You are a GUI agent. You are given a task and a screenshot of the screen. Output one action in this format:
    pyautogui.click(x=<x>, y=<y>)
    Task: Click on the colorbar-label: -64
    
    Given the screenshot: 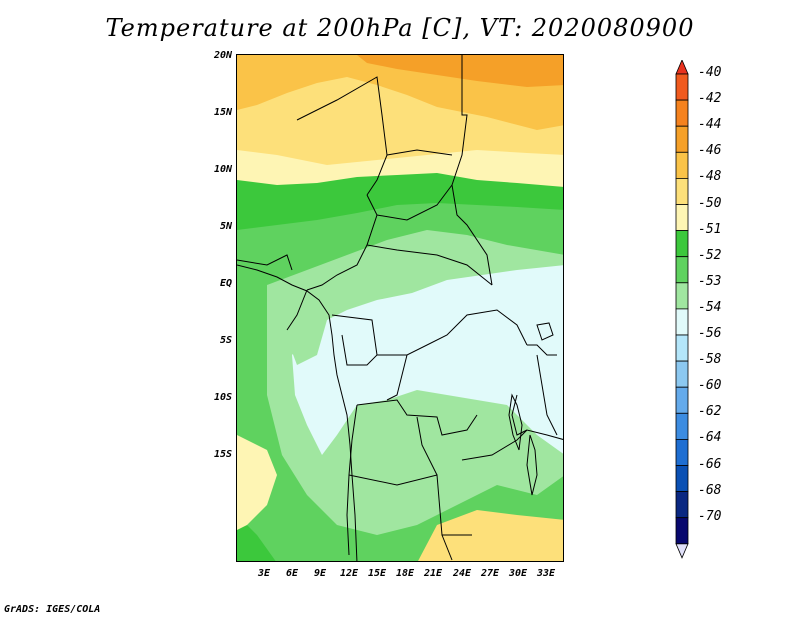 What is the action you would take?
    pyautogui.click(x=710, y=438)
    